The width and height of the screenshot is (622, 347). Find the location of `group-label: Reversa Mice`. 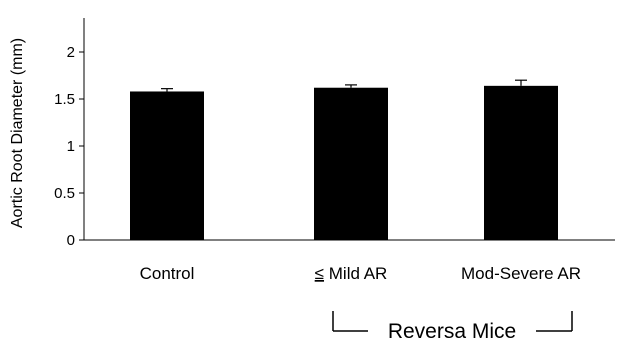

group-label: Reversa Mice is located at coordinates (452, 331).